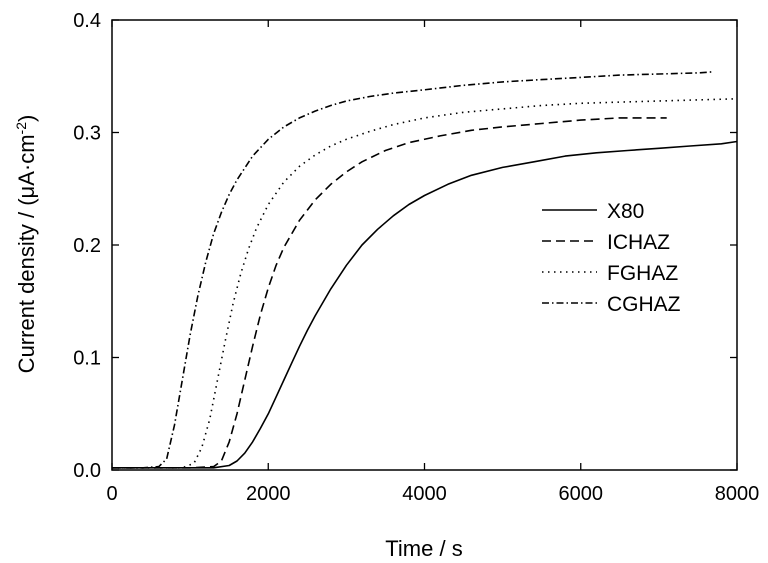 This screenshot has width=768, height=563. Describe the element at coordinates (268, 494) in the screenshot. I see `x-tick-label: 2000` at that location.